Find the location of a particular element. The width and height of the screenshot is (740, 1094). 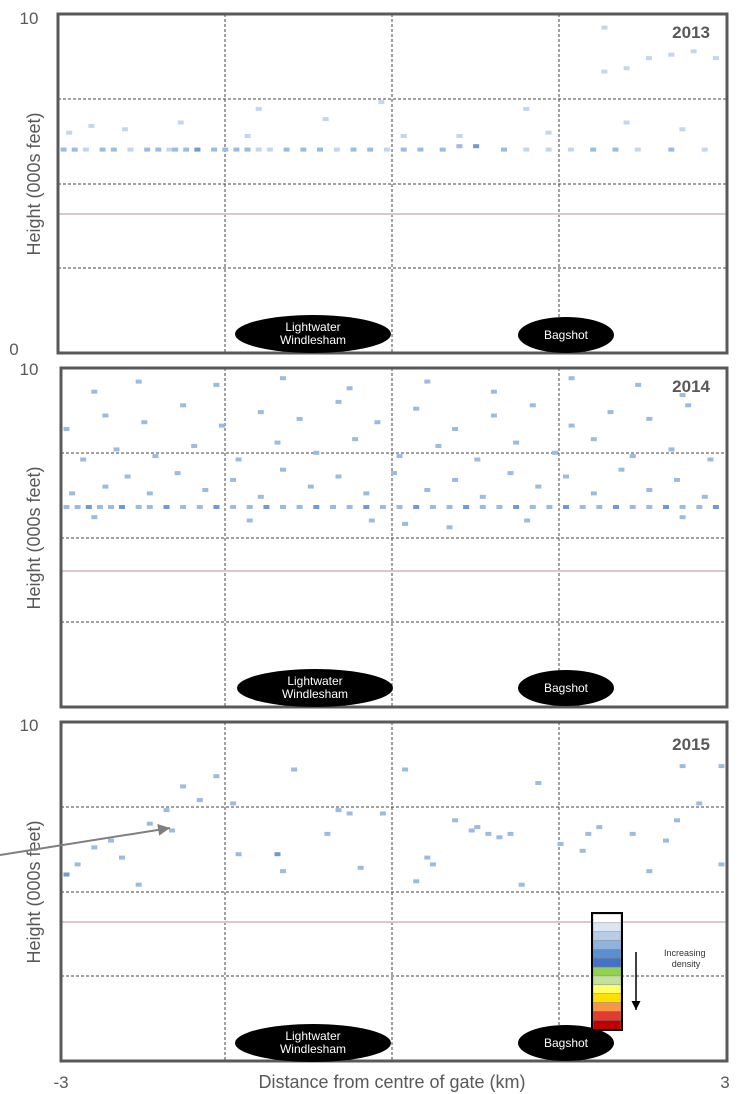

y-axis-label: Height (000s feet) is located at coordinates (34, 537).